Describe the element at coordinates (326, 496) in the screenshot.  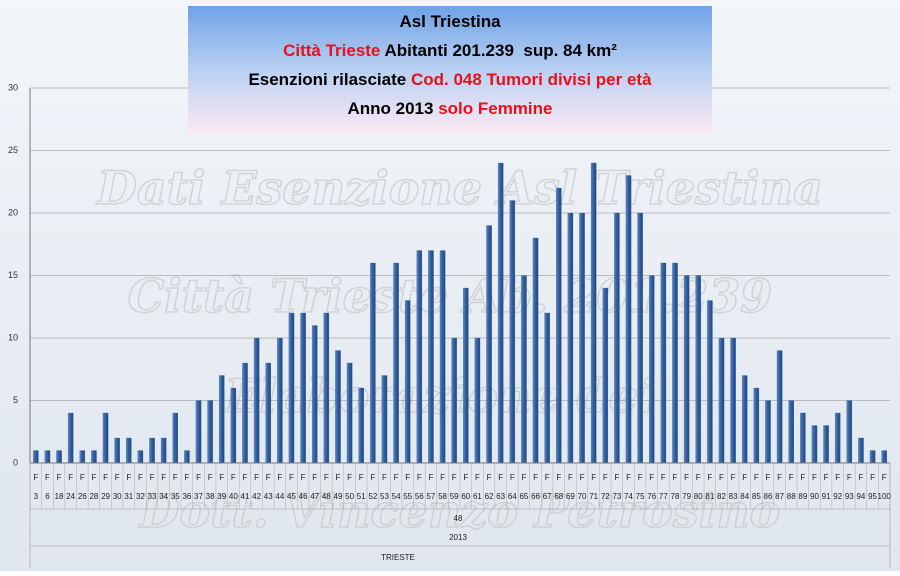
I see `x-tick-label: 48` at that location.